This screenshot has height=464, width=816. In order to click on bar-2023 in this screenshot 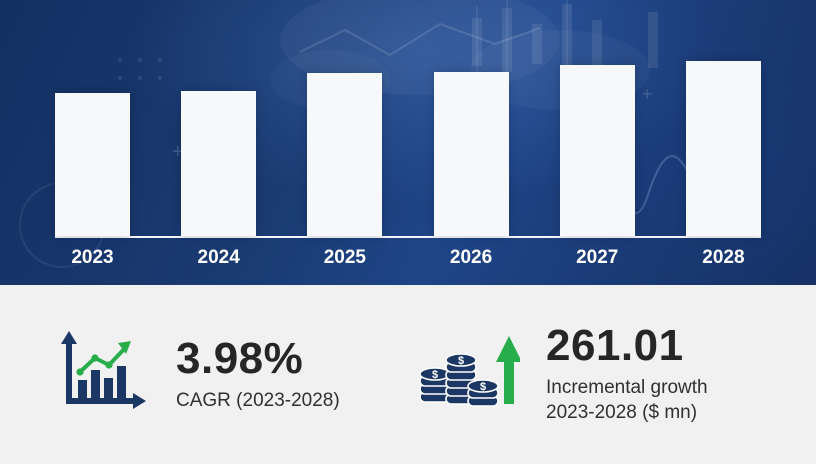, I will do `click(92, 164)`.